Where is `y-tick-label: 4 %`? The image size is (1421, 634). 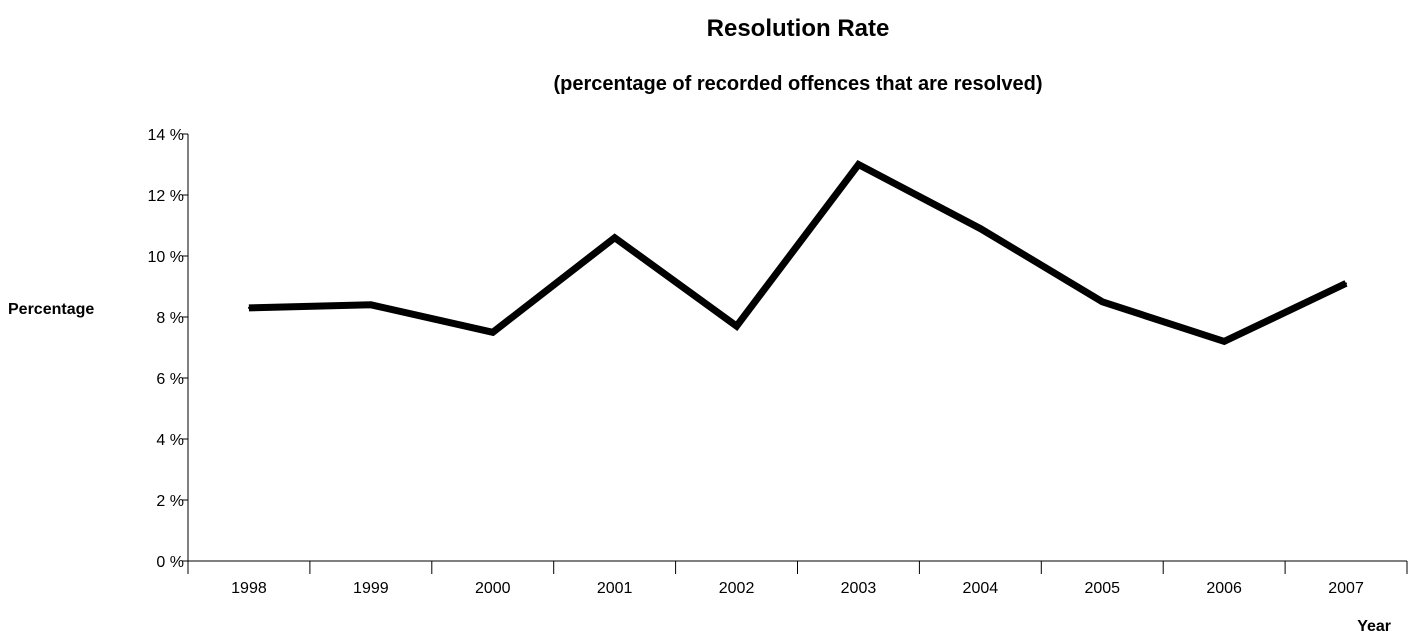
y-tick-label: 4 % is located at coordinates (170, 440).